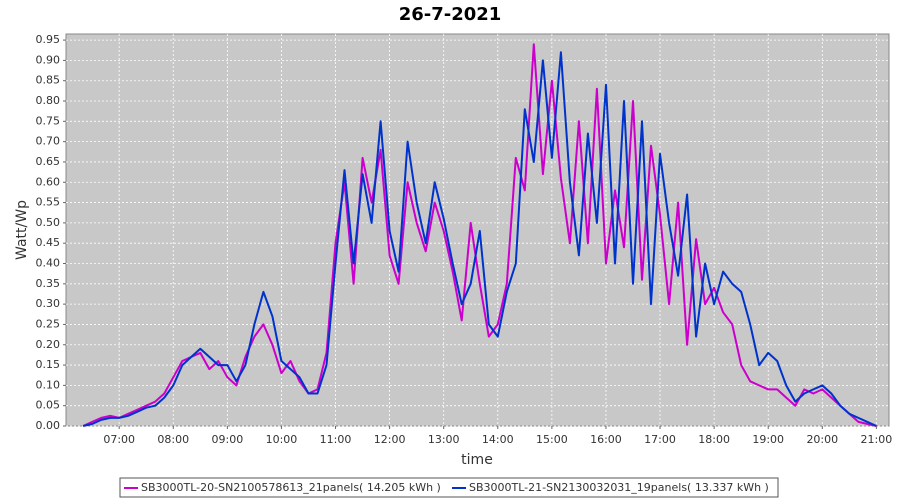 This screenshot has width=900, height=504. I want to click on x-tick-label: 18:00, so click(714, 439).